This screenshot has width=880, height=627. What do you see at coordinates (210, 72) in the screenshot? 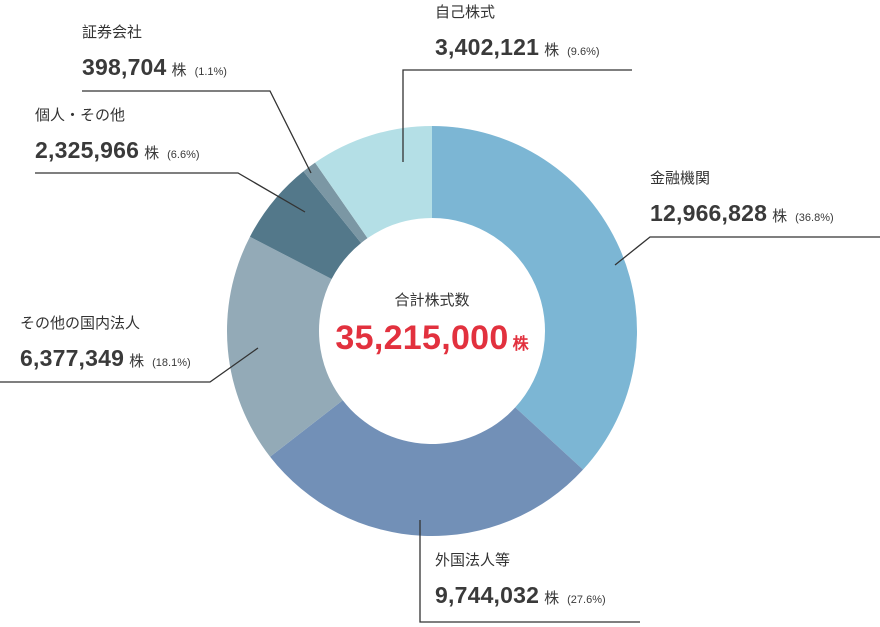
I see `slice-percent: (1.1%)` at bounding box center [210, 72].